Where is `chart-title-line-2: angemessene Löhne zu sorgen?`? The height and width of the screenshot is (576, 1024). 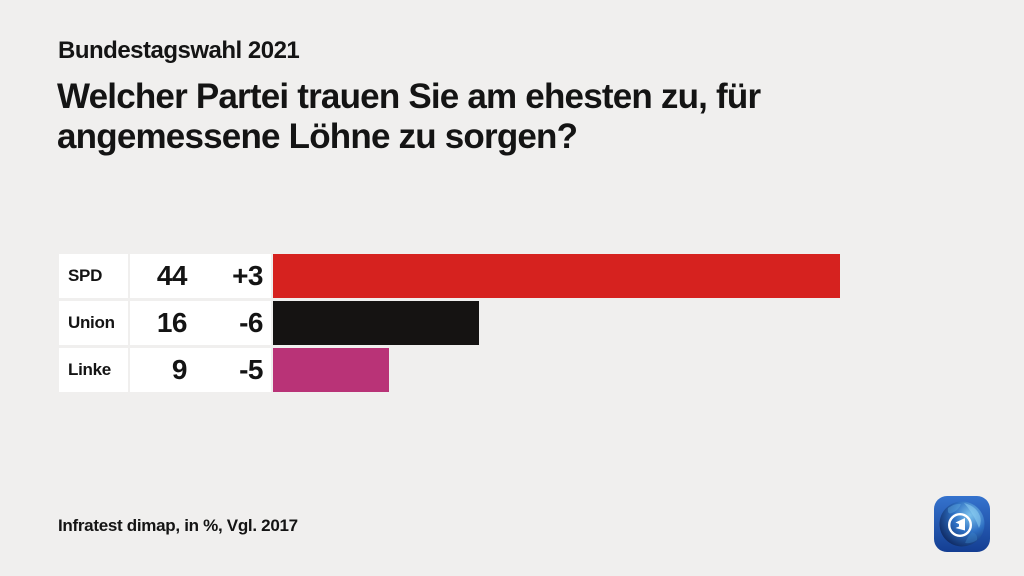
chart-title-line-2: angemessene Löhne zu sorgen? is located at coordinates (317, 136).